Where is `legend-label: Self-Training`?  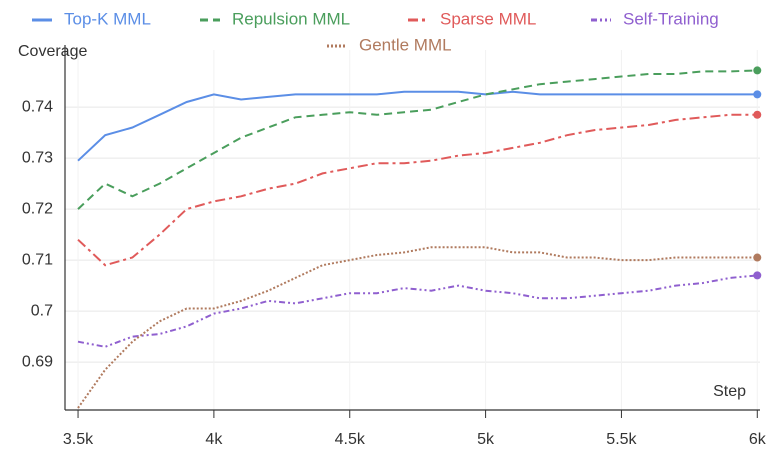
legend-label: Self-Training is located at coordinates (671, 18).